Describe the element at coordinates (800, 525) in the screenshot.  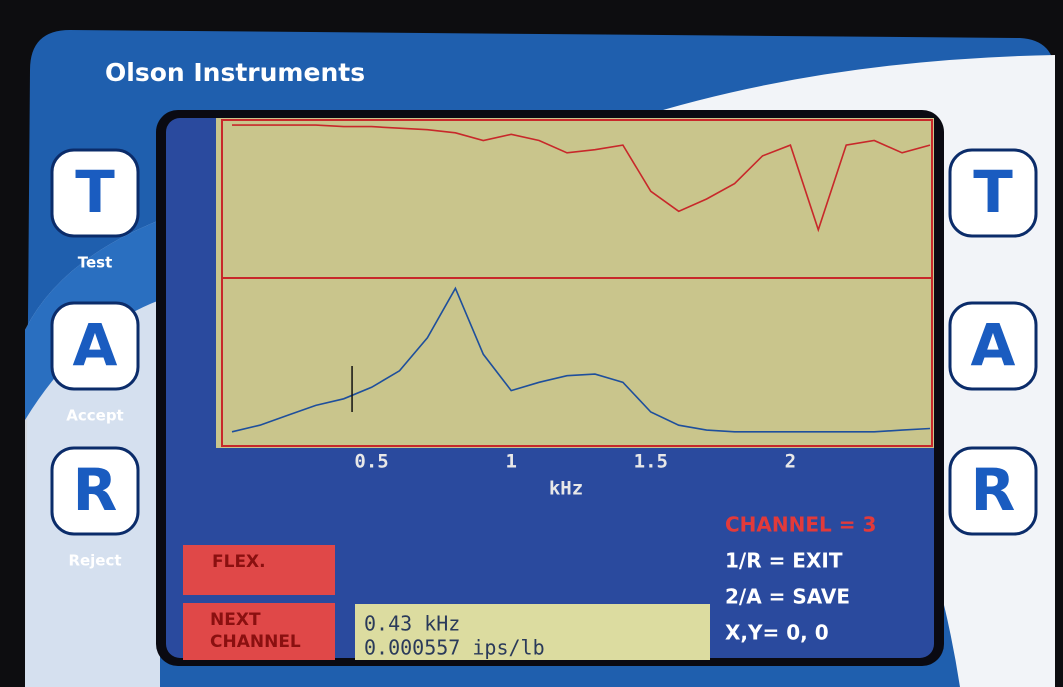
I see `channel: CHANNEL = 3` at that location.